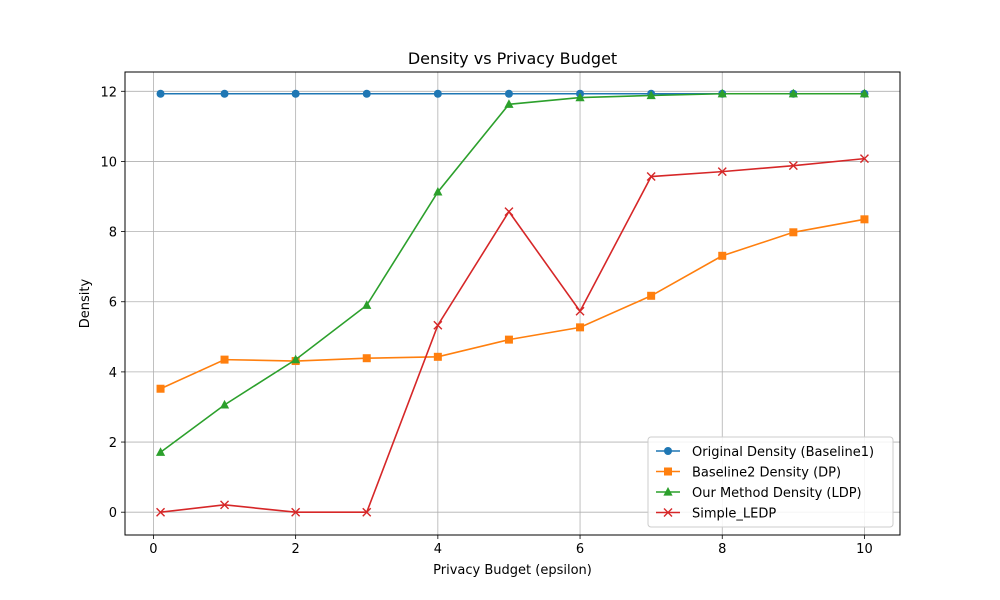 The height and width of the screenshot is (600, 1000). I want to click on legend-label: Simple_LEDP, so click(734, 514).